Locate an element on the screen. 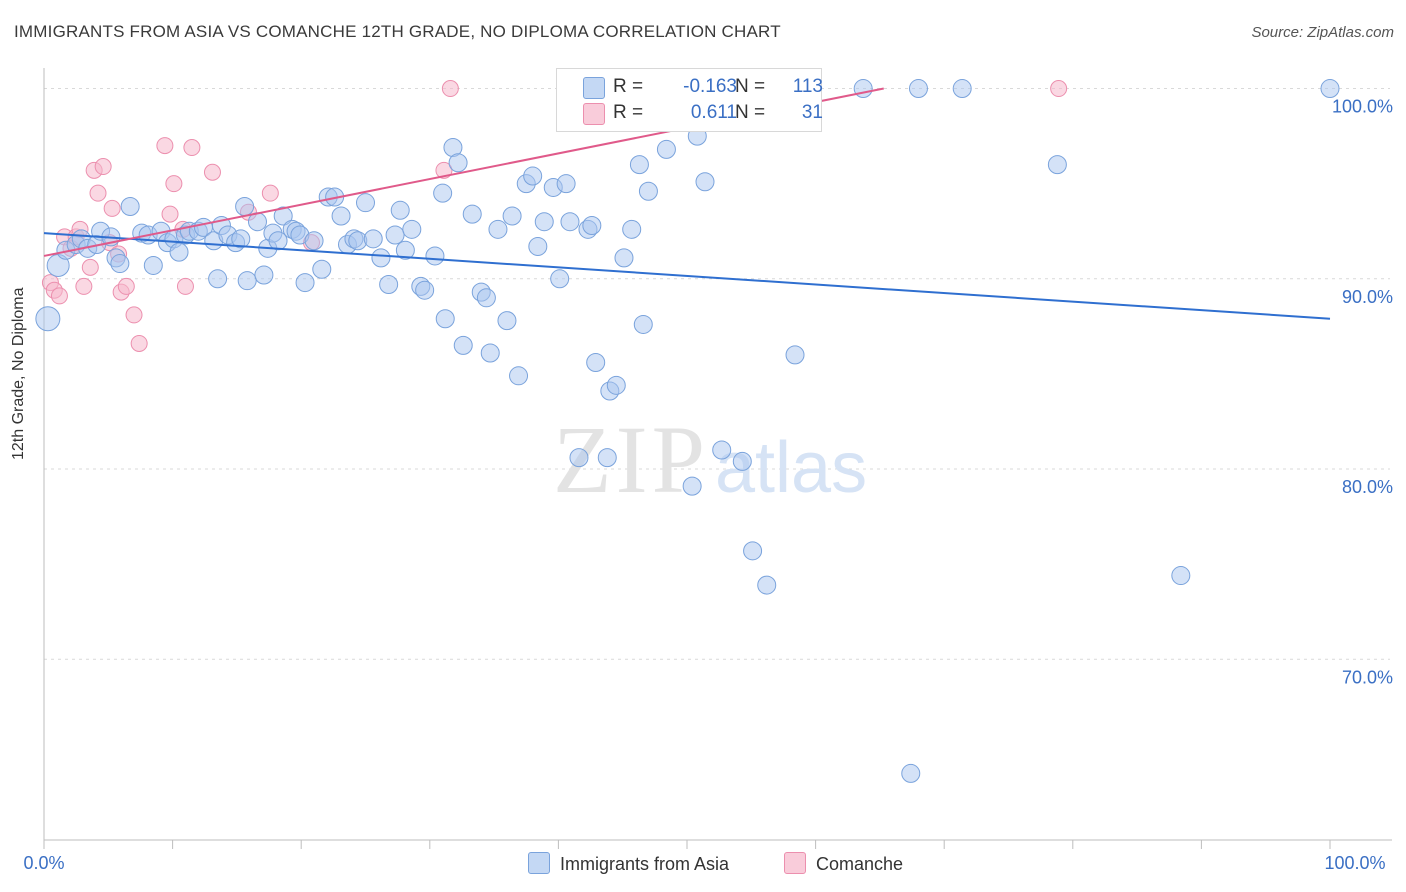 The height and width of the screenshot is (892, 1406). legend-r-value: 0.611 is located at coordinates (713, 112).